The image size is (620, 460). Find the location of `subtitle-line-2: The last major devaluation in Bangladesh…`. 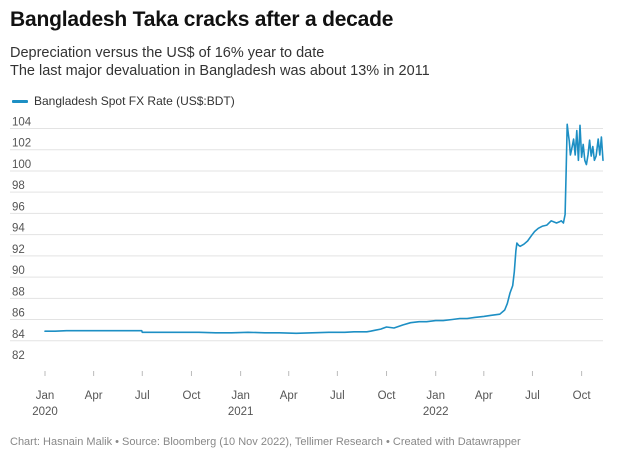

subtitle-line-2: The last major devaluation in Bangladesh… is located at coordinates (220, 71).